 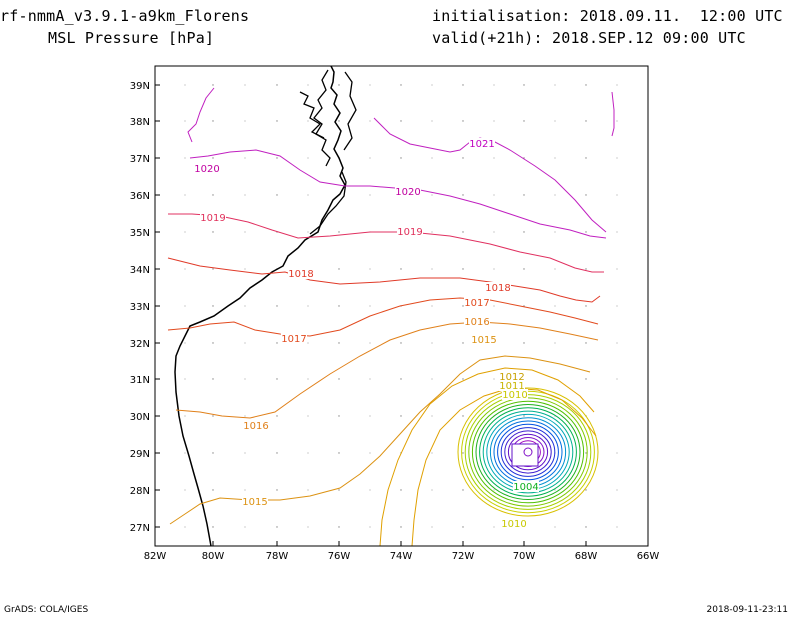 What do you see at coordinates (293, 339) in the screenshot?
I see `contour-label: 1017` at bounding box center [293, 339].